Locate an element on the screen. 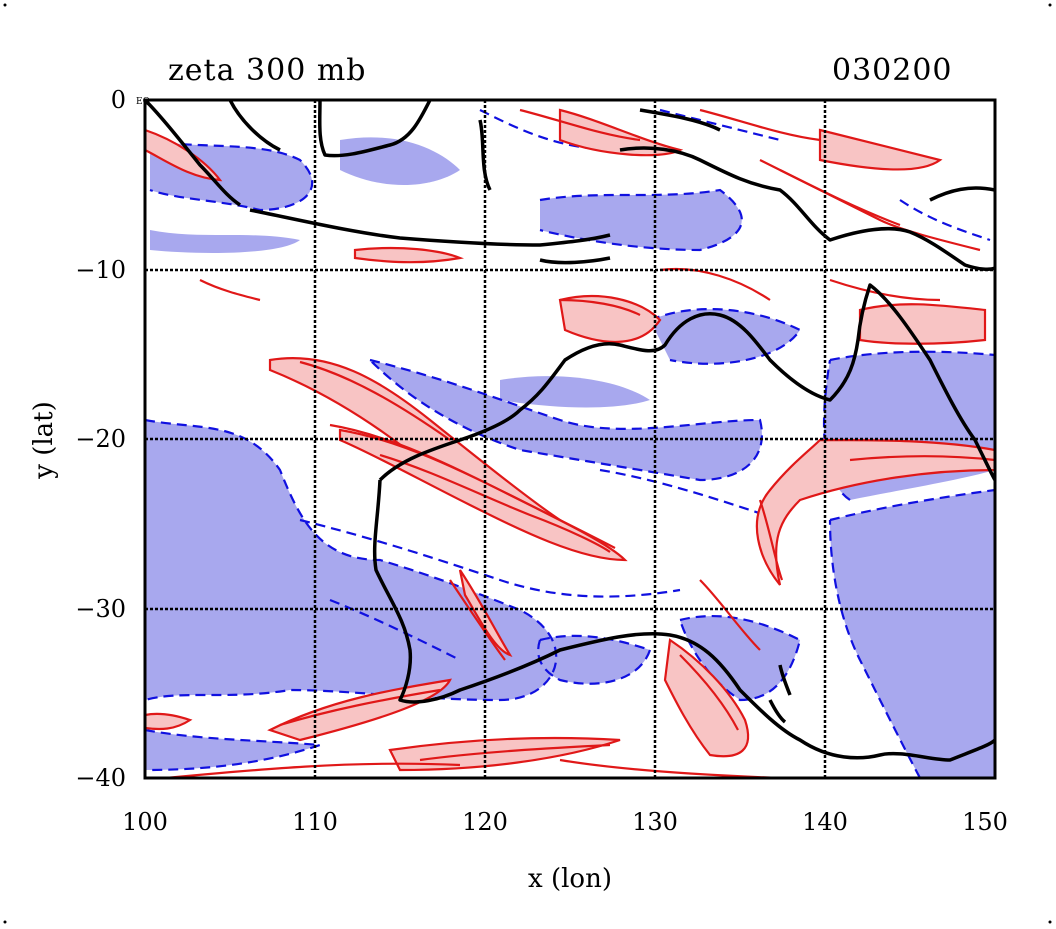 The image size is (1056, 929). x-tick-label: 100 is located at coordinates (145, 822).